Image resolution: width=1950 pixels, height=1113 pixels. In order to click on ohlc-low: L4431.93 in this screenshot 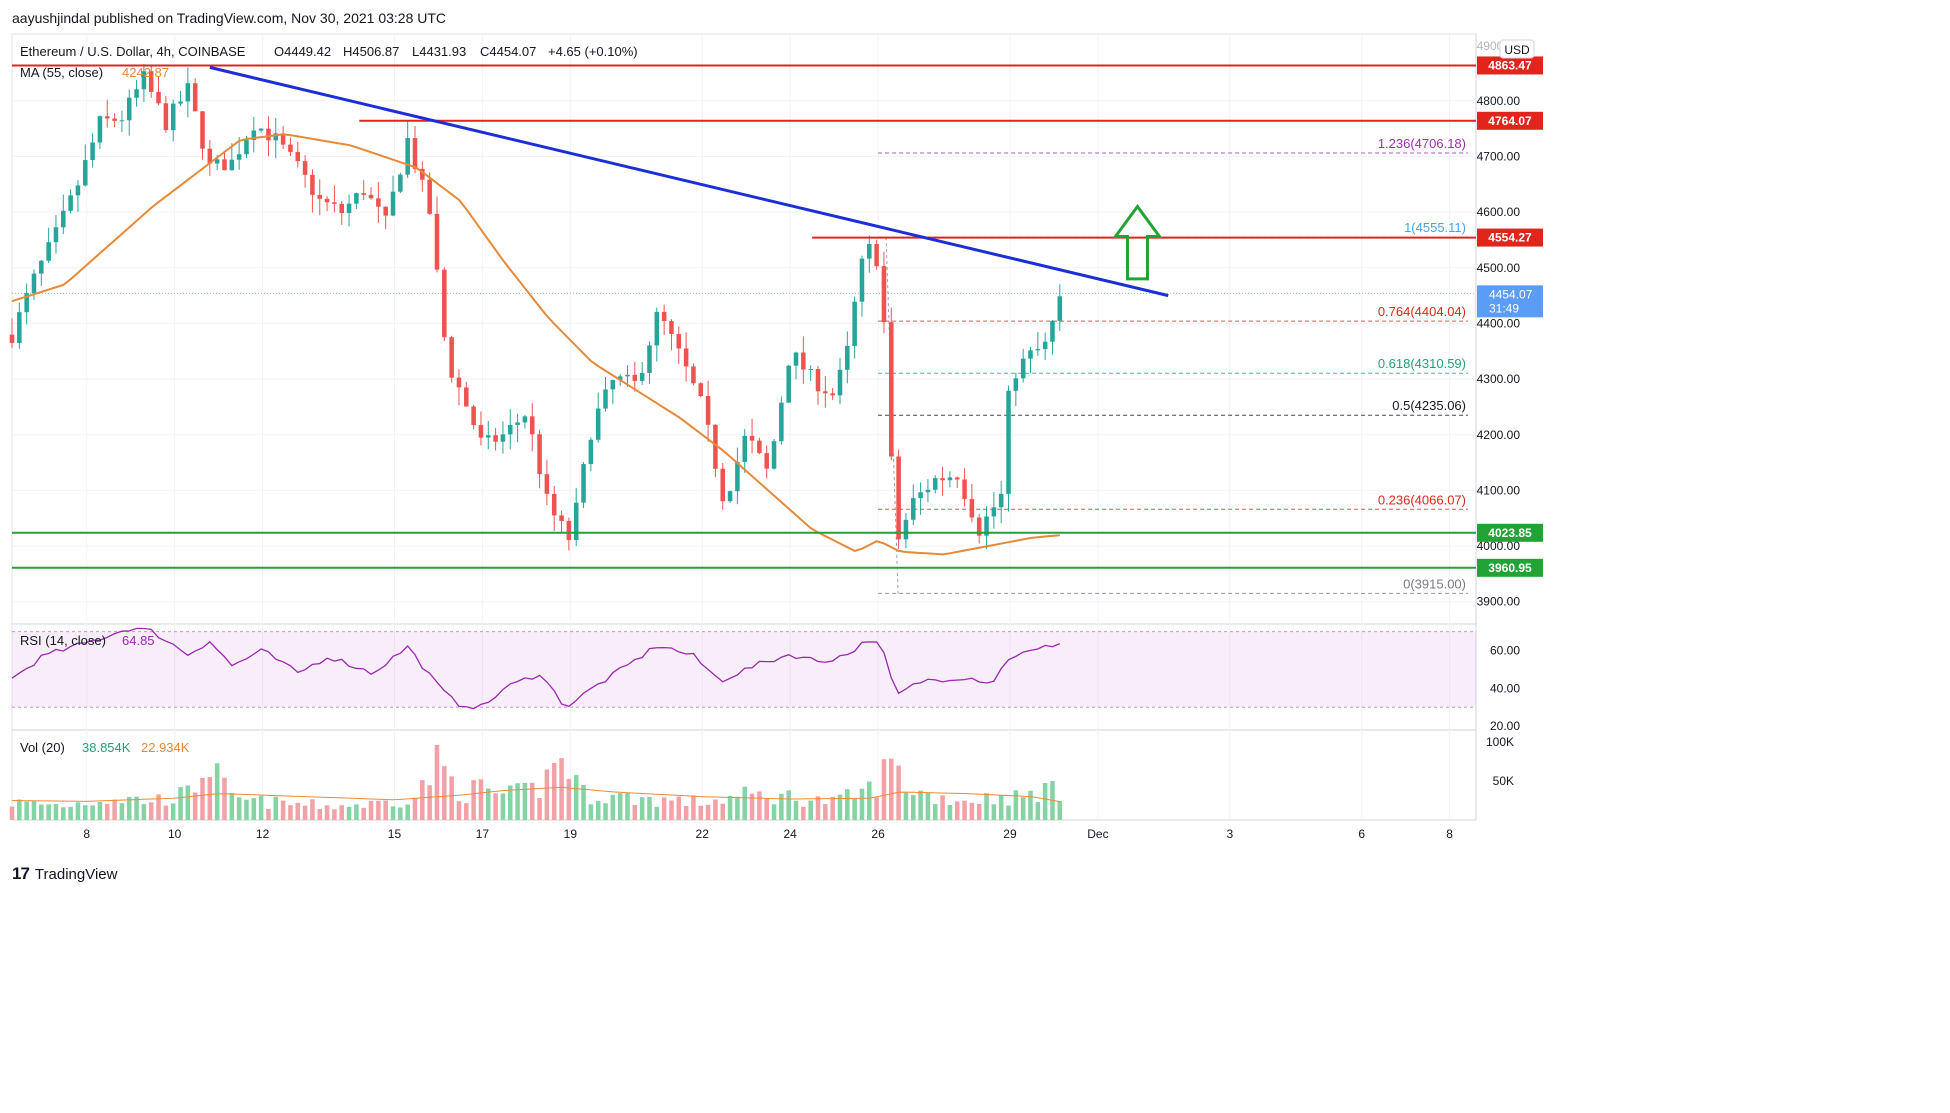, I will do `click(439, 51)`.